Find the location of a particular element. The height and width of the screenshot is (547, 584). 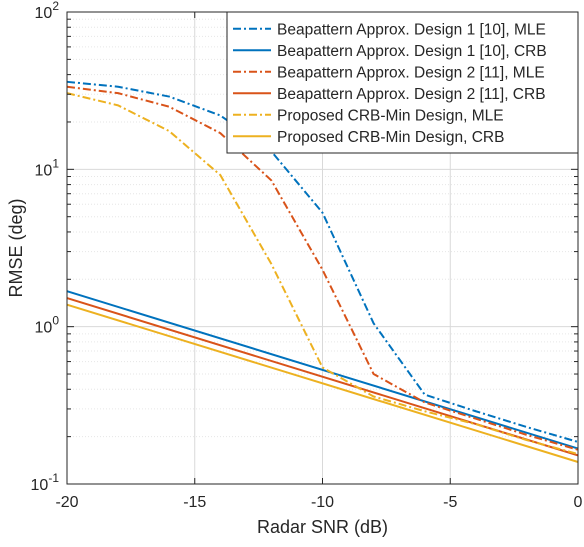

legend-entry-6: Proposed CRB-Min Design, CRB is located at coordinates (390, 137).